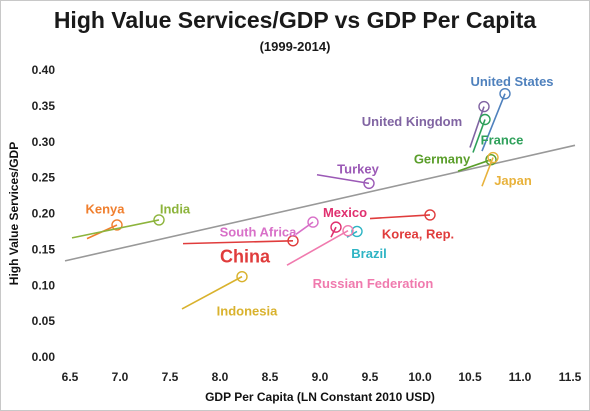  Describe the element at coordinates (320, 377) in the screenshot. I see `x-tick-label: 9.0` at that location.